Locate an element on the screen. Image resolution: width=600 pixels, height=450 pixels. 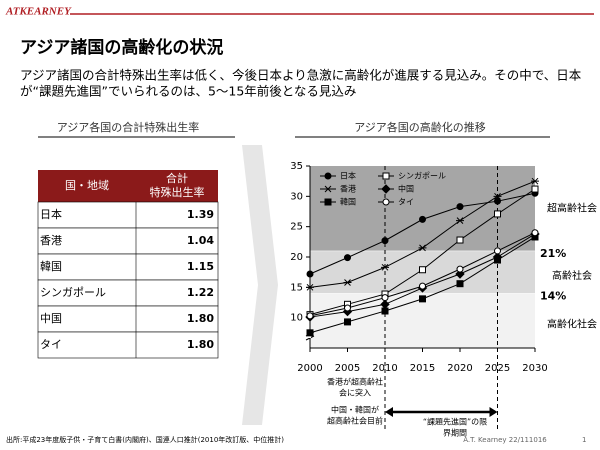
x-tick-label: 2000 is located at coordinates (309, 368).